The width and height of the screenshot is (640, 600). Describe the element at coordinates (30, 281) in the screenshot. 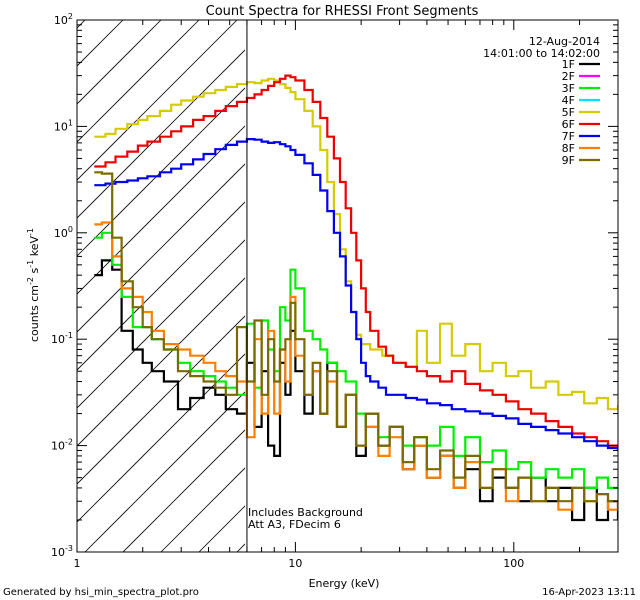

I see `y-label-sup-1: -2` at that location.